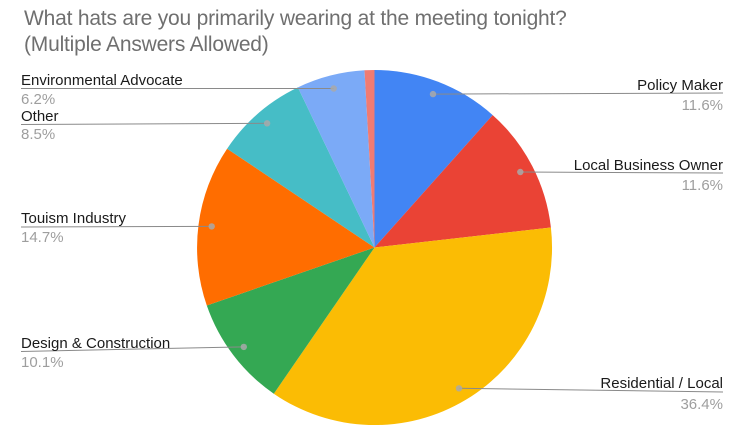 Image resolution: width=744 pixels, height=437 pixels. What do you see at coordinates (702, 185) in the screenshot?
I see `slice-percentage-local-business-owner: 11.6%` at bounding box center [702, 185].